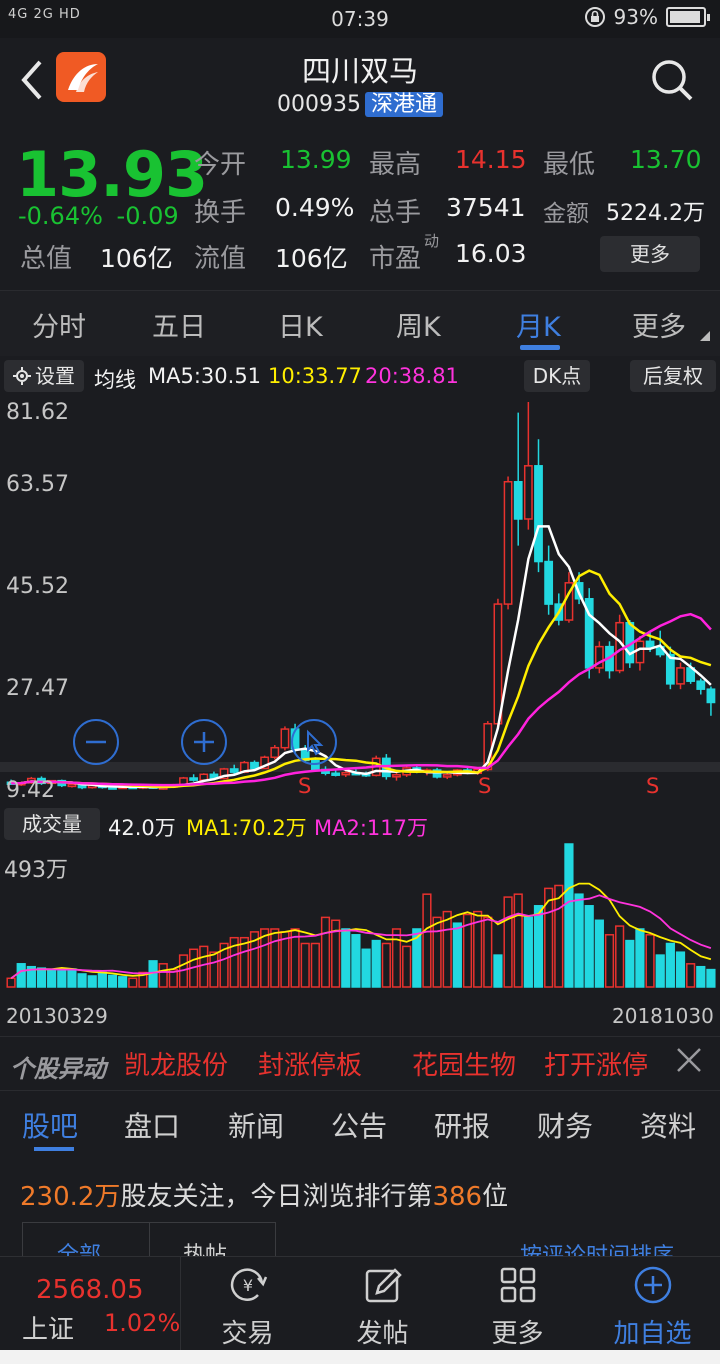  I want to click on dropdown-corner-icon, so click(705, 336).